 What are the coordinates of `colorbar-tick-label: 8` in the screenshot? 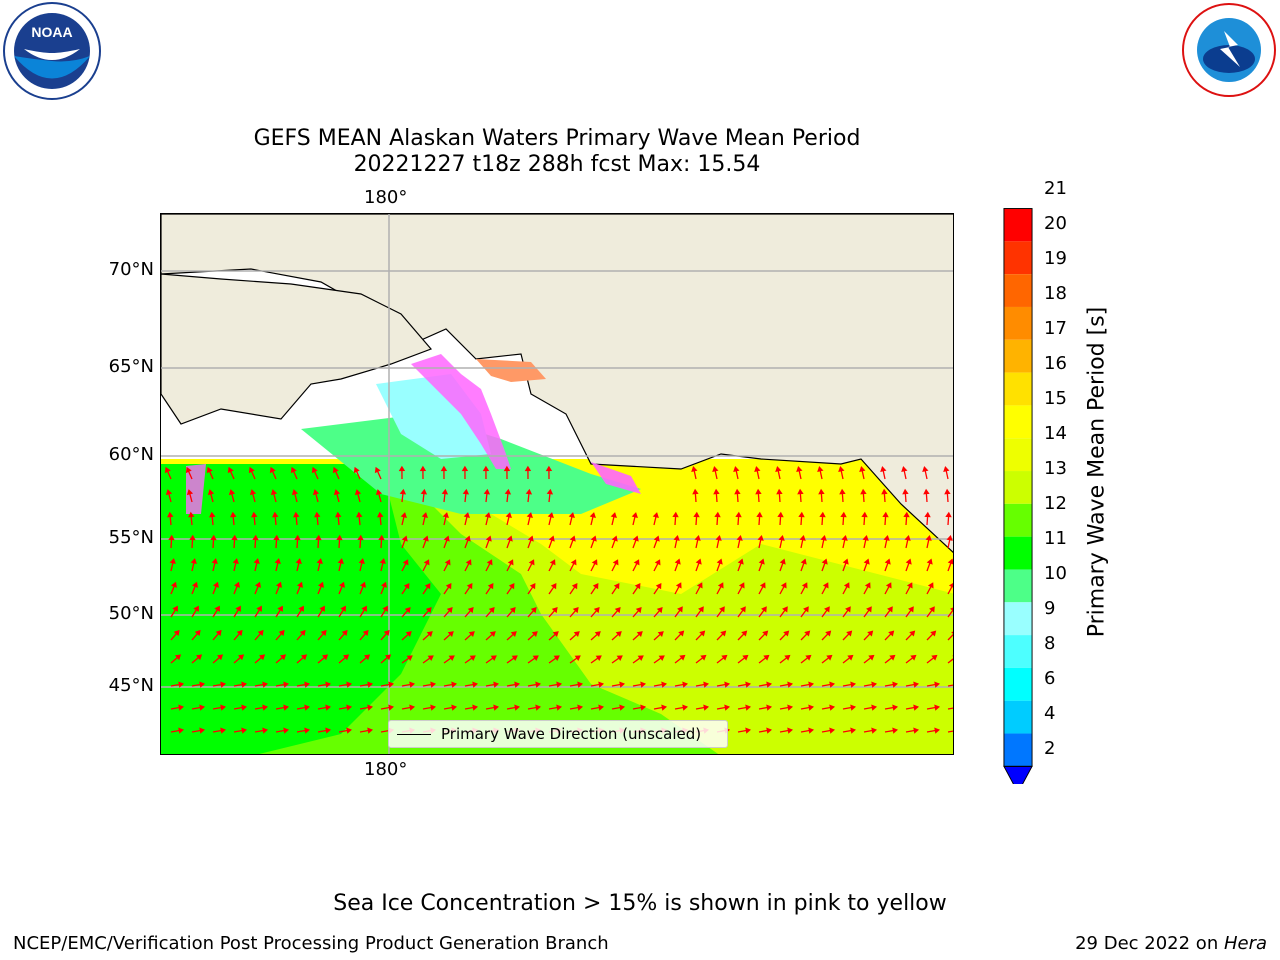 It's located at (1050, 643).